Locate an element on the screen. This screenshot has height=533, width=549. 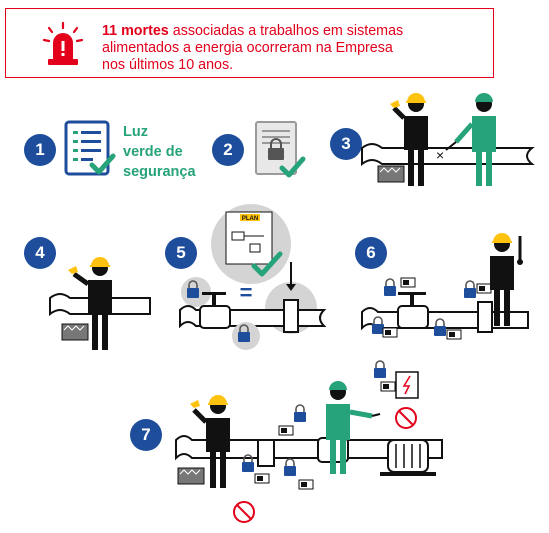
equals-sign: = is located at coordinates (246, 292).